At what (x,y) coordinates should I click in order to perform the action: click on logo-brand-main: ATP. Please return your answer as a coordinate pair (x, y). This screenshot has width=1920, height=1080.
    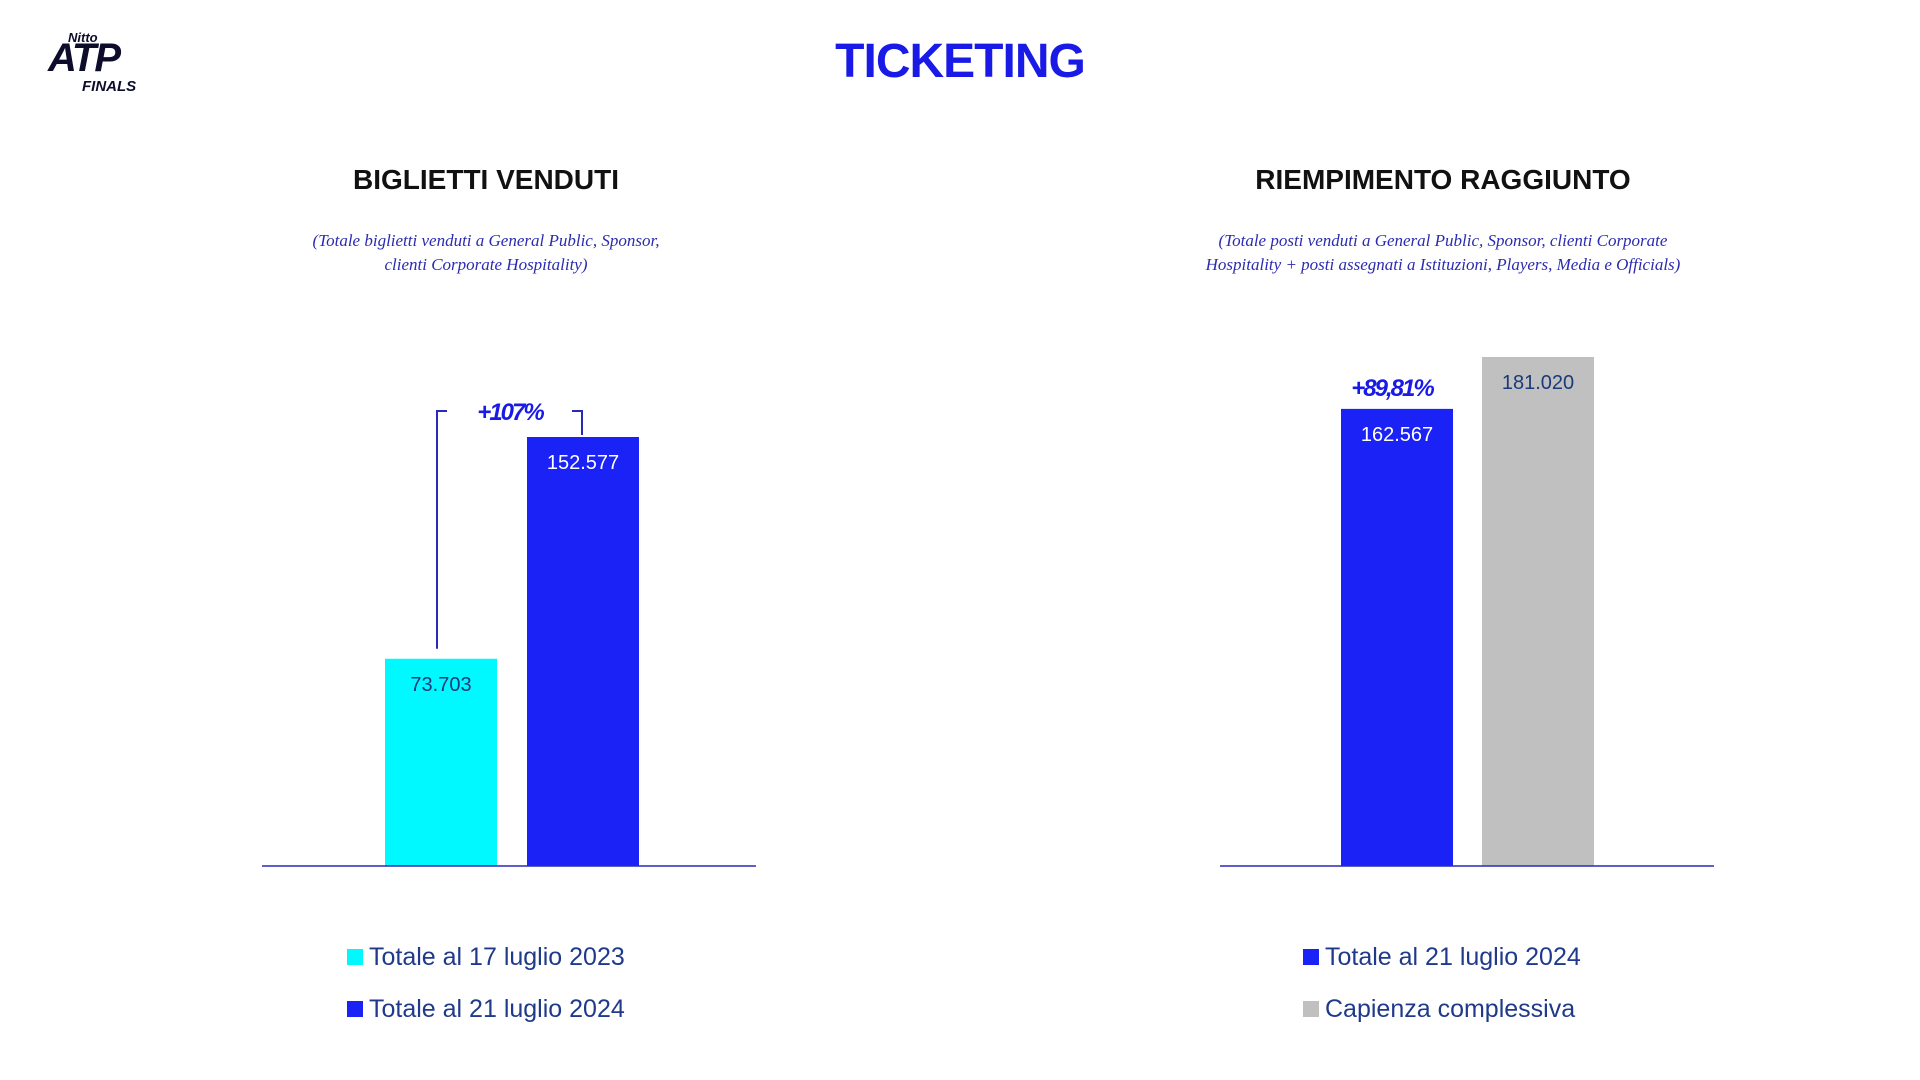
    Looking at the image, I should click on (84, 58).